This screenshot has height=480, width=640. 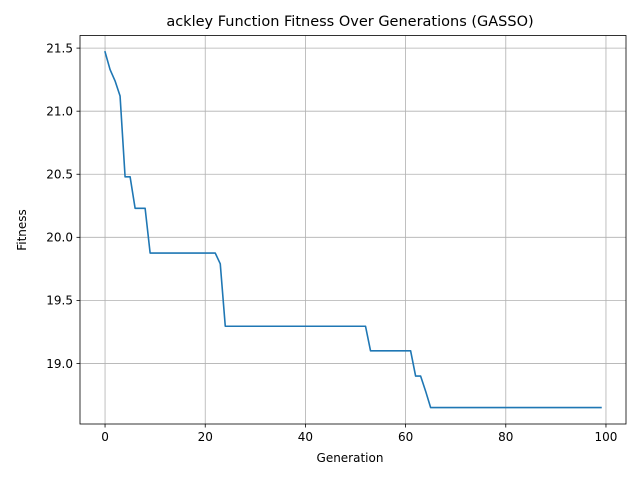 I want to click on x-axis-label: Generation, so click(x=350, y=458).